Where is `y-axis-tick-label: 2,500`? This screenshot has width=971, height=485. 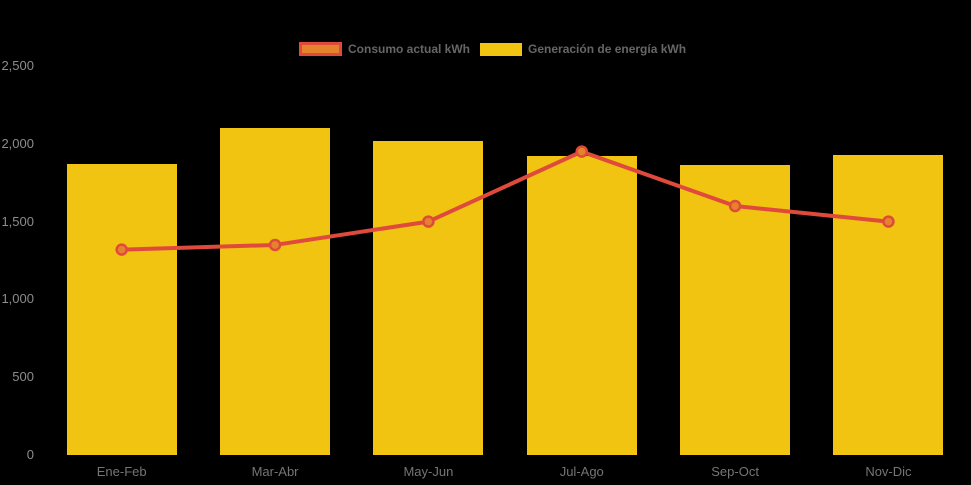 y-axis-tick-label: 2,500 is located at coordinates (17, 65).